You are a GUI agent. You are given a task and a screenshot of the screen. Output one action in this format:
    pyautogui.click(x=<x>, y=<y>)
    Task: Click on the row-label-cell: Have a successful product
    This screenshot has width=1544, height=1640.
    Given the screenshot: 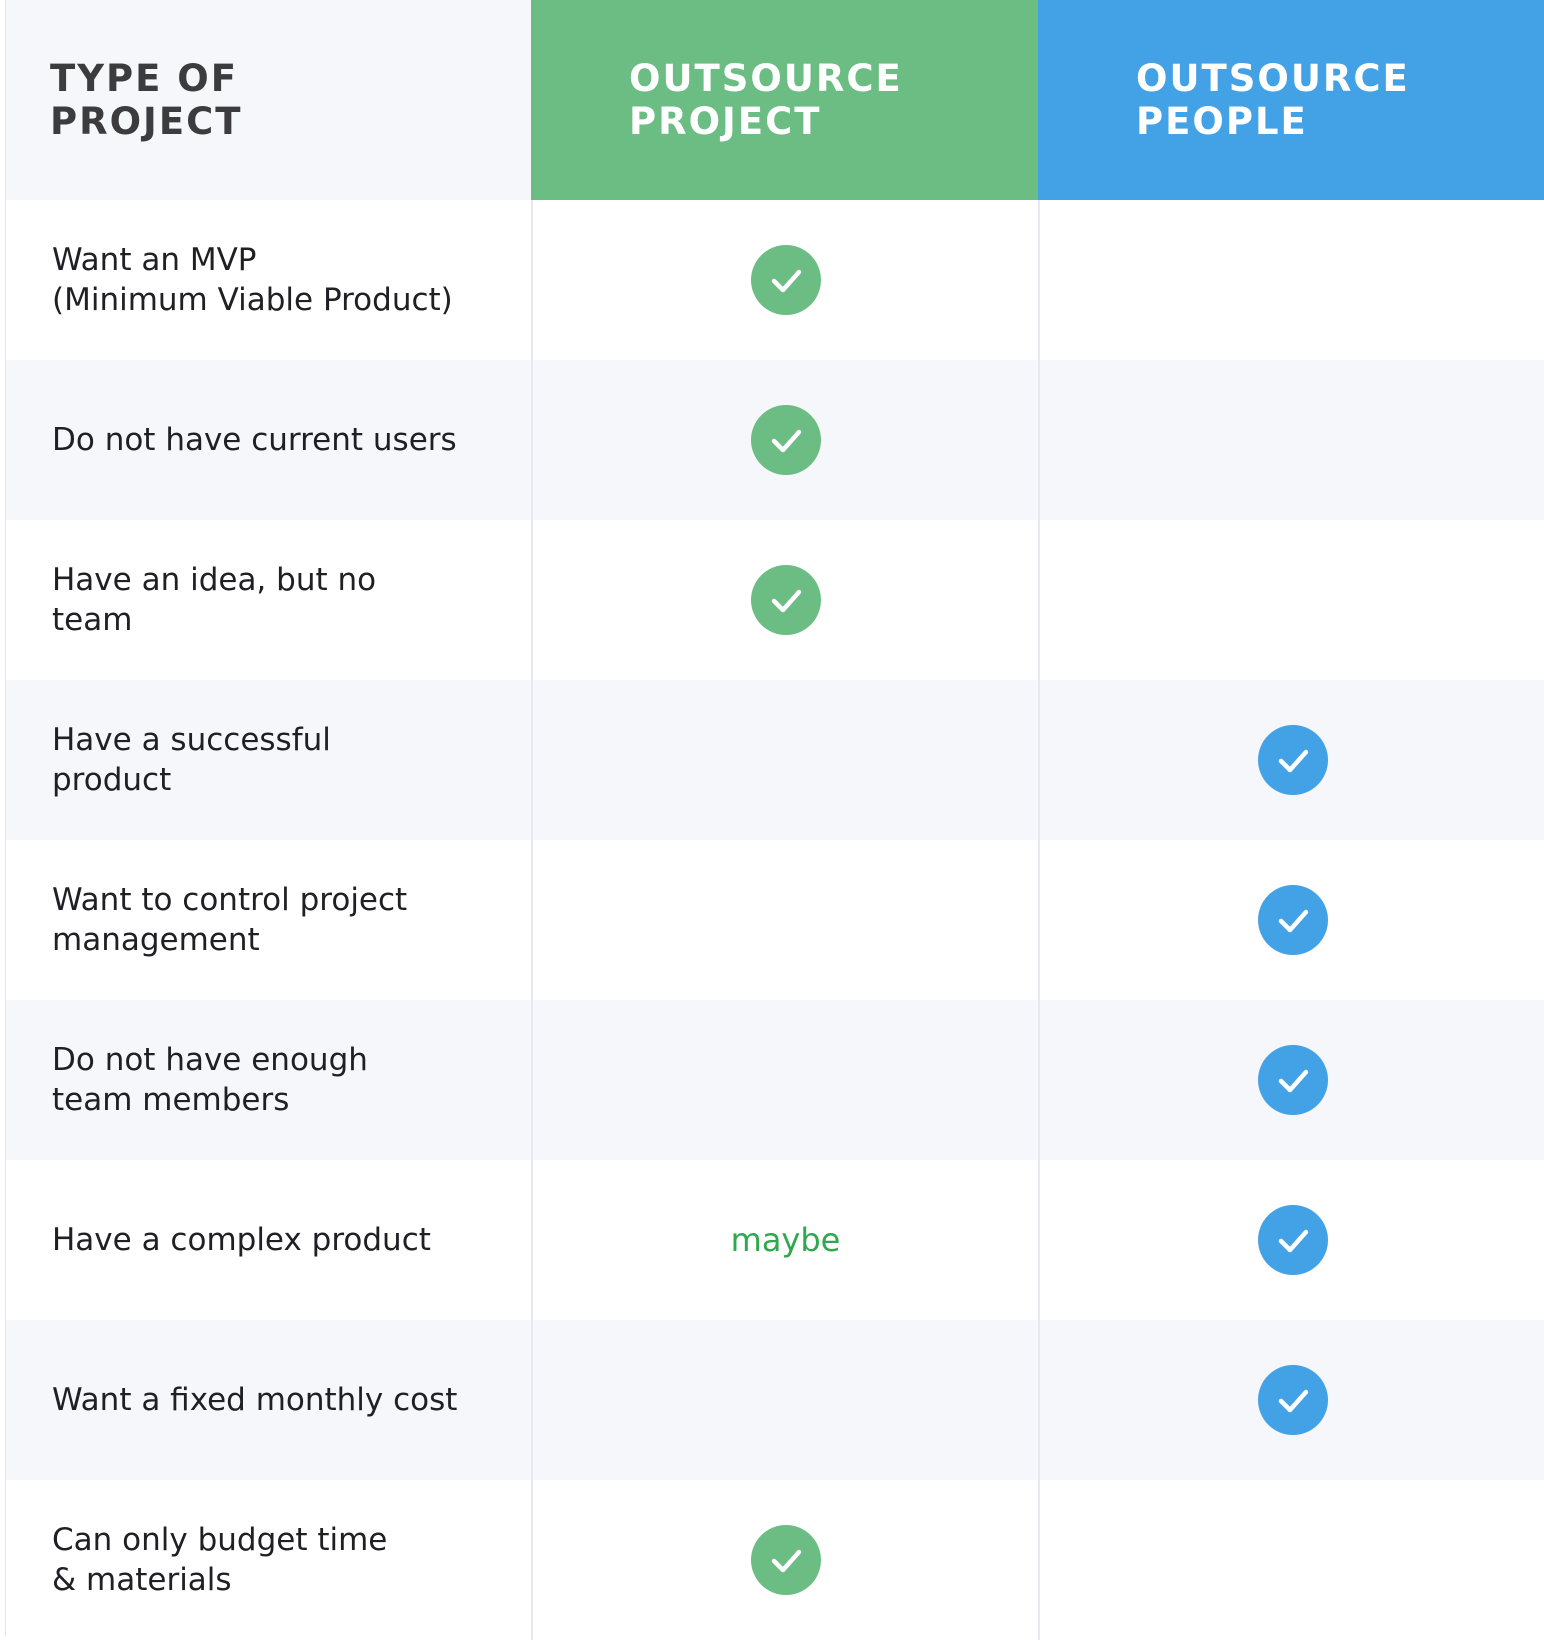 What is the action you would take?
    pyautogui.click(x=268, y=760)
    